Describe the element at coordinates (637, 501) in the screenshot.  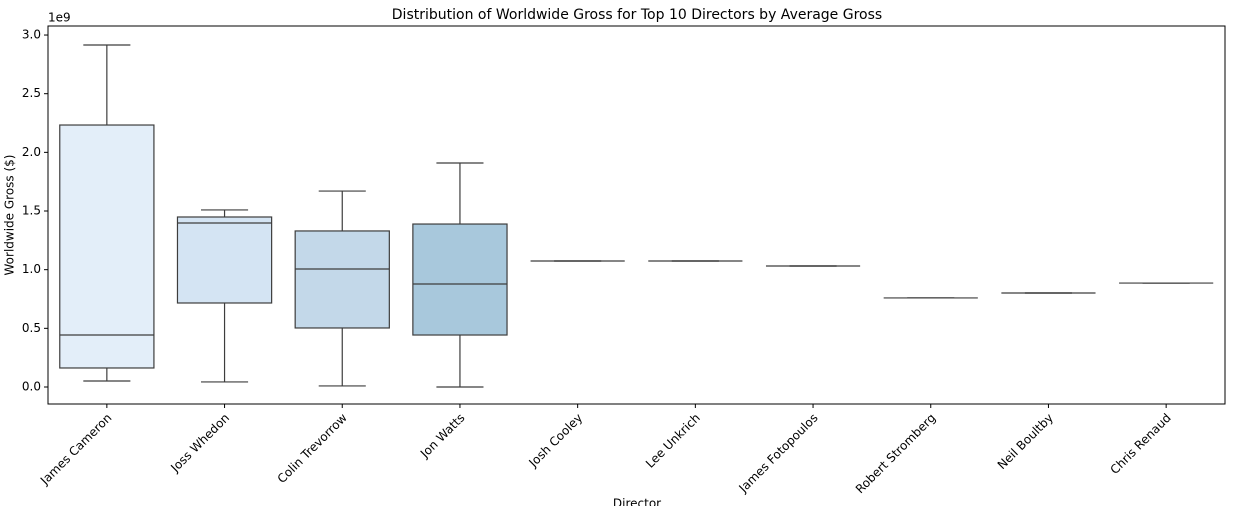
I see `x-axis-label: Director` at that location.